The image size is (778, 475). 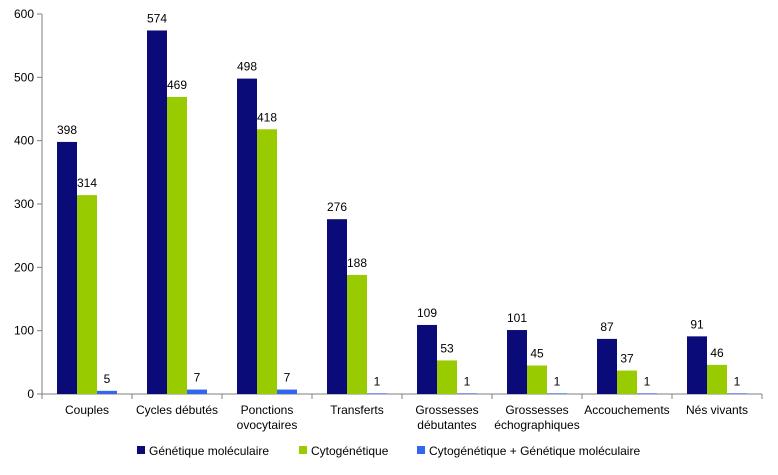 I want to click on x-tick-label-line: Transferts, so click(x=357, y=410).